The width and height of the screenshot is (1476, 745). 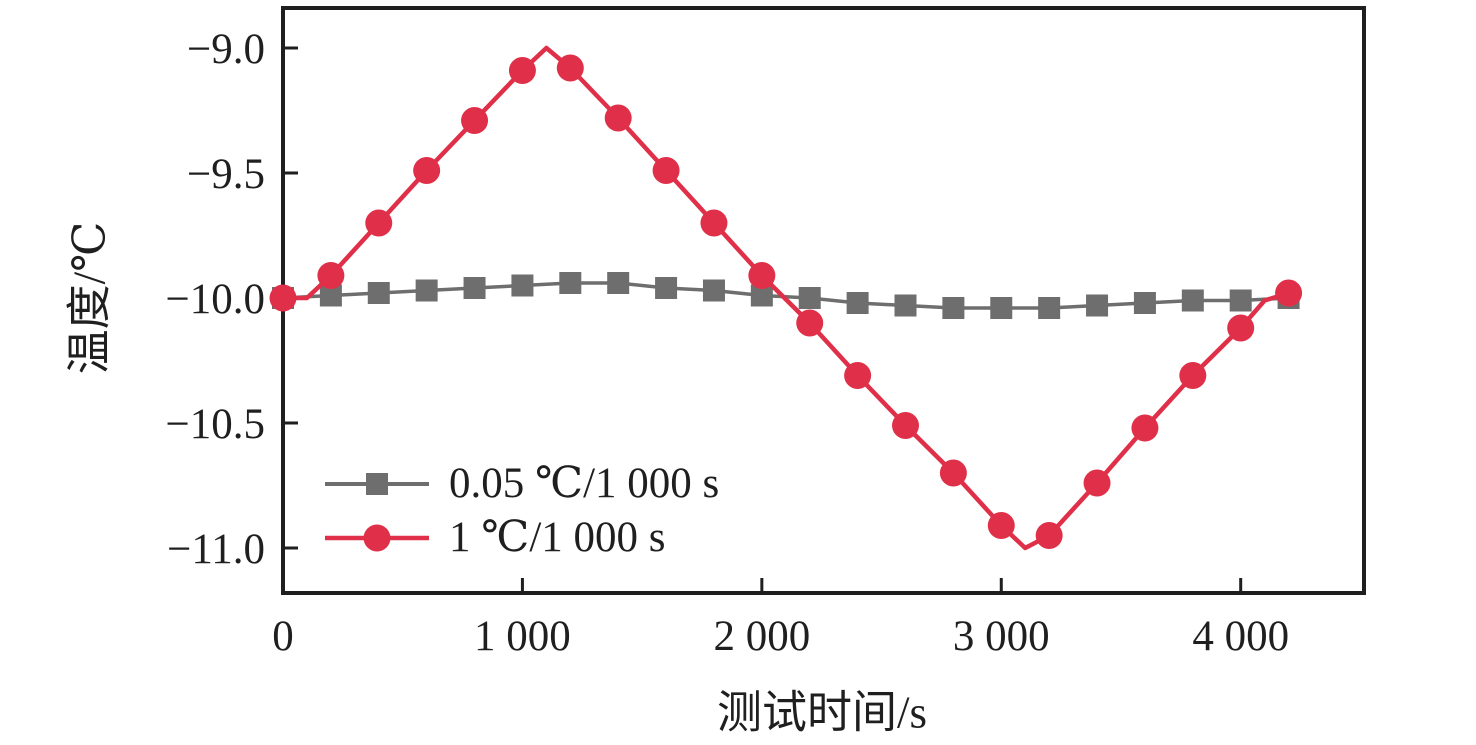 I want to click on legend-item-fast-ramp: 1 ℃/1 000 s, so click(x=494, y=537).